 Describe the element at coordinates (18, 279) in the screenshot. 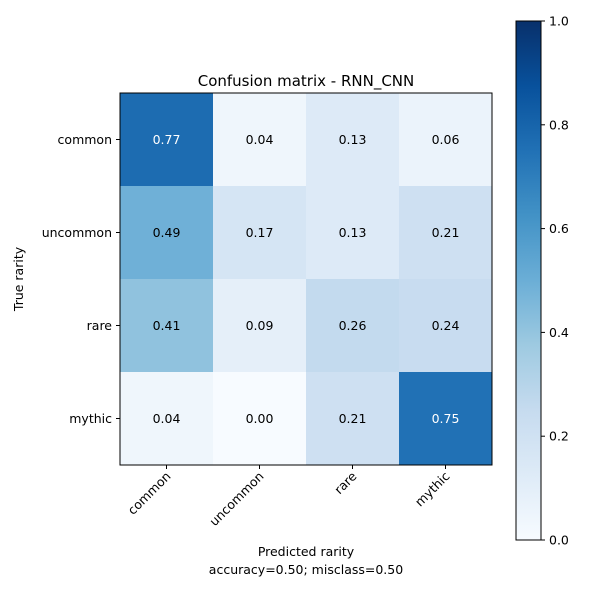

I see `y-axis-label: True rarity` at that location.